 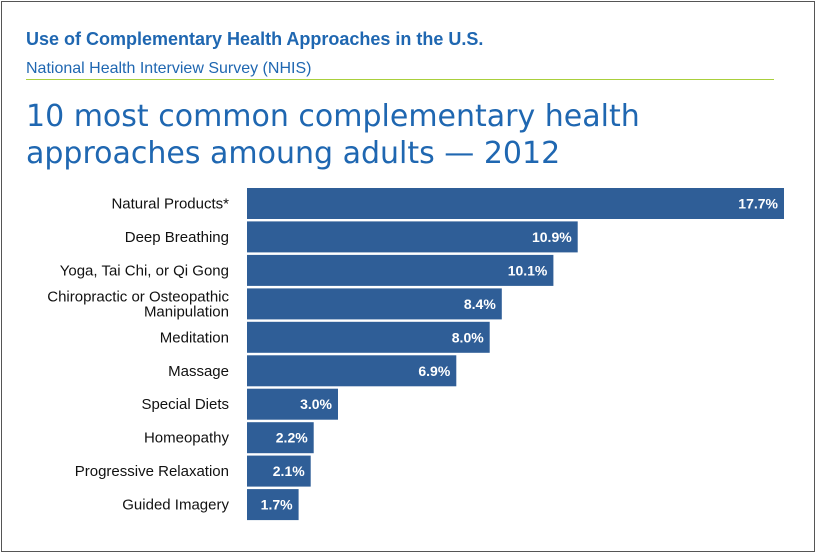 What do you see at coordinates (277, 505) in the screenshot?
I see `bar-value-label: 1.7%` at bounding box center [277, 505].